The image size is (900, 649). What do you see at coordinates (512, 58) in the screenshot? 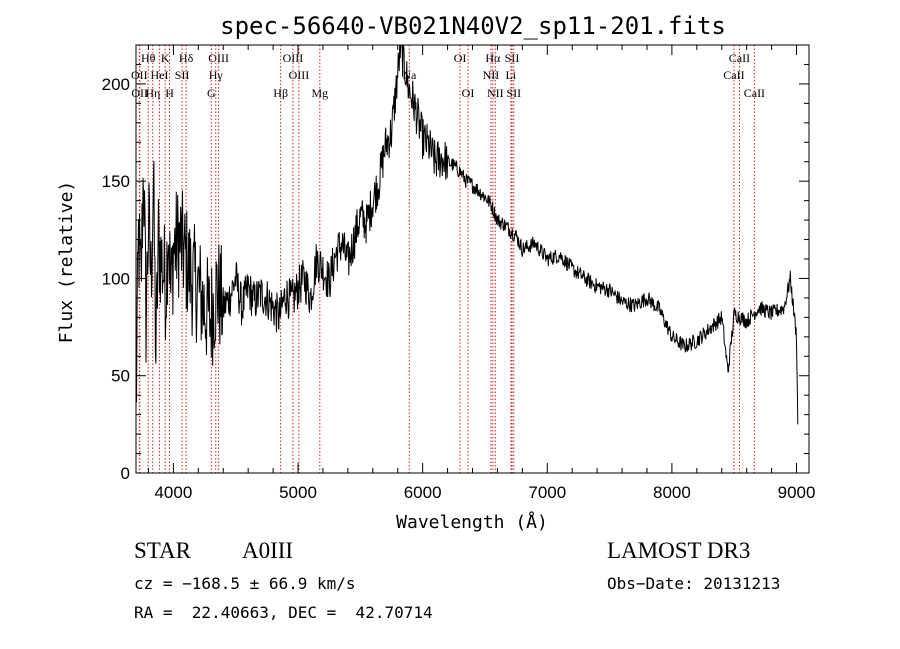
I see `line-marker-label-7: SII` at bounding box center [512, 58].